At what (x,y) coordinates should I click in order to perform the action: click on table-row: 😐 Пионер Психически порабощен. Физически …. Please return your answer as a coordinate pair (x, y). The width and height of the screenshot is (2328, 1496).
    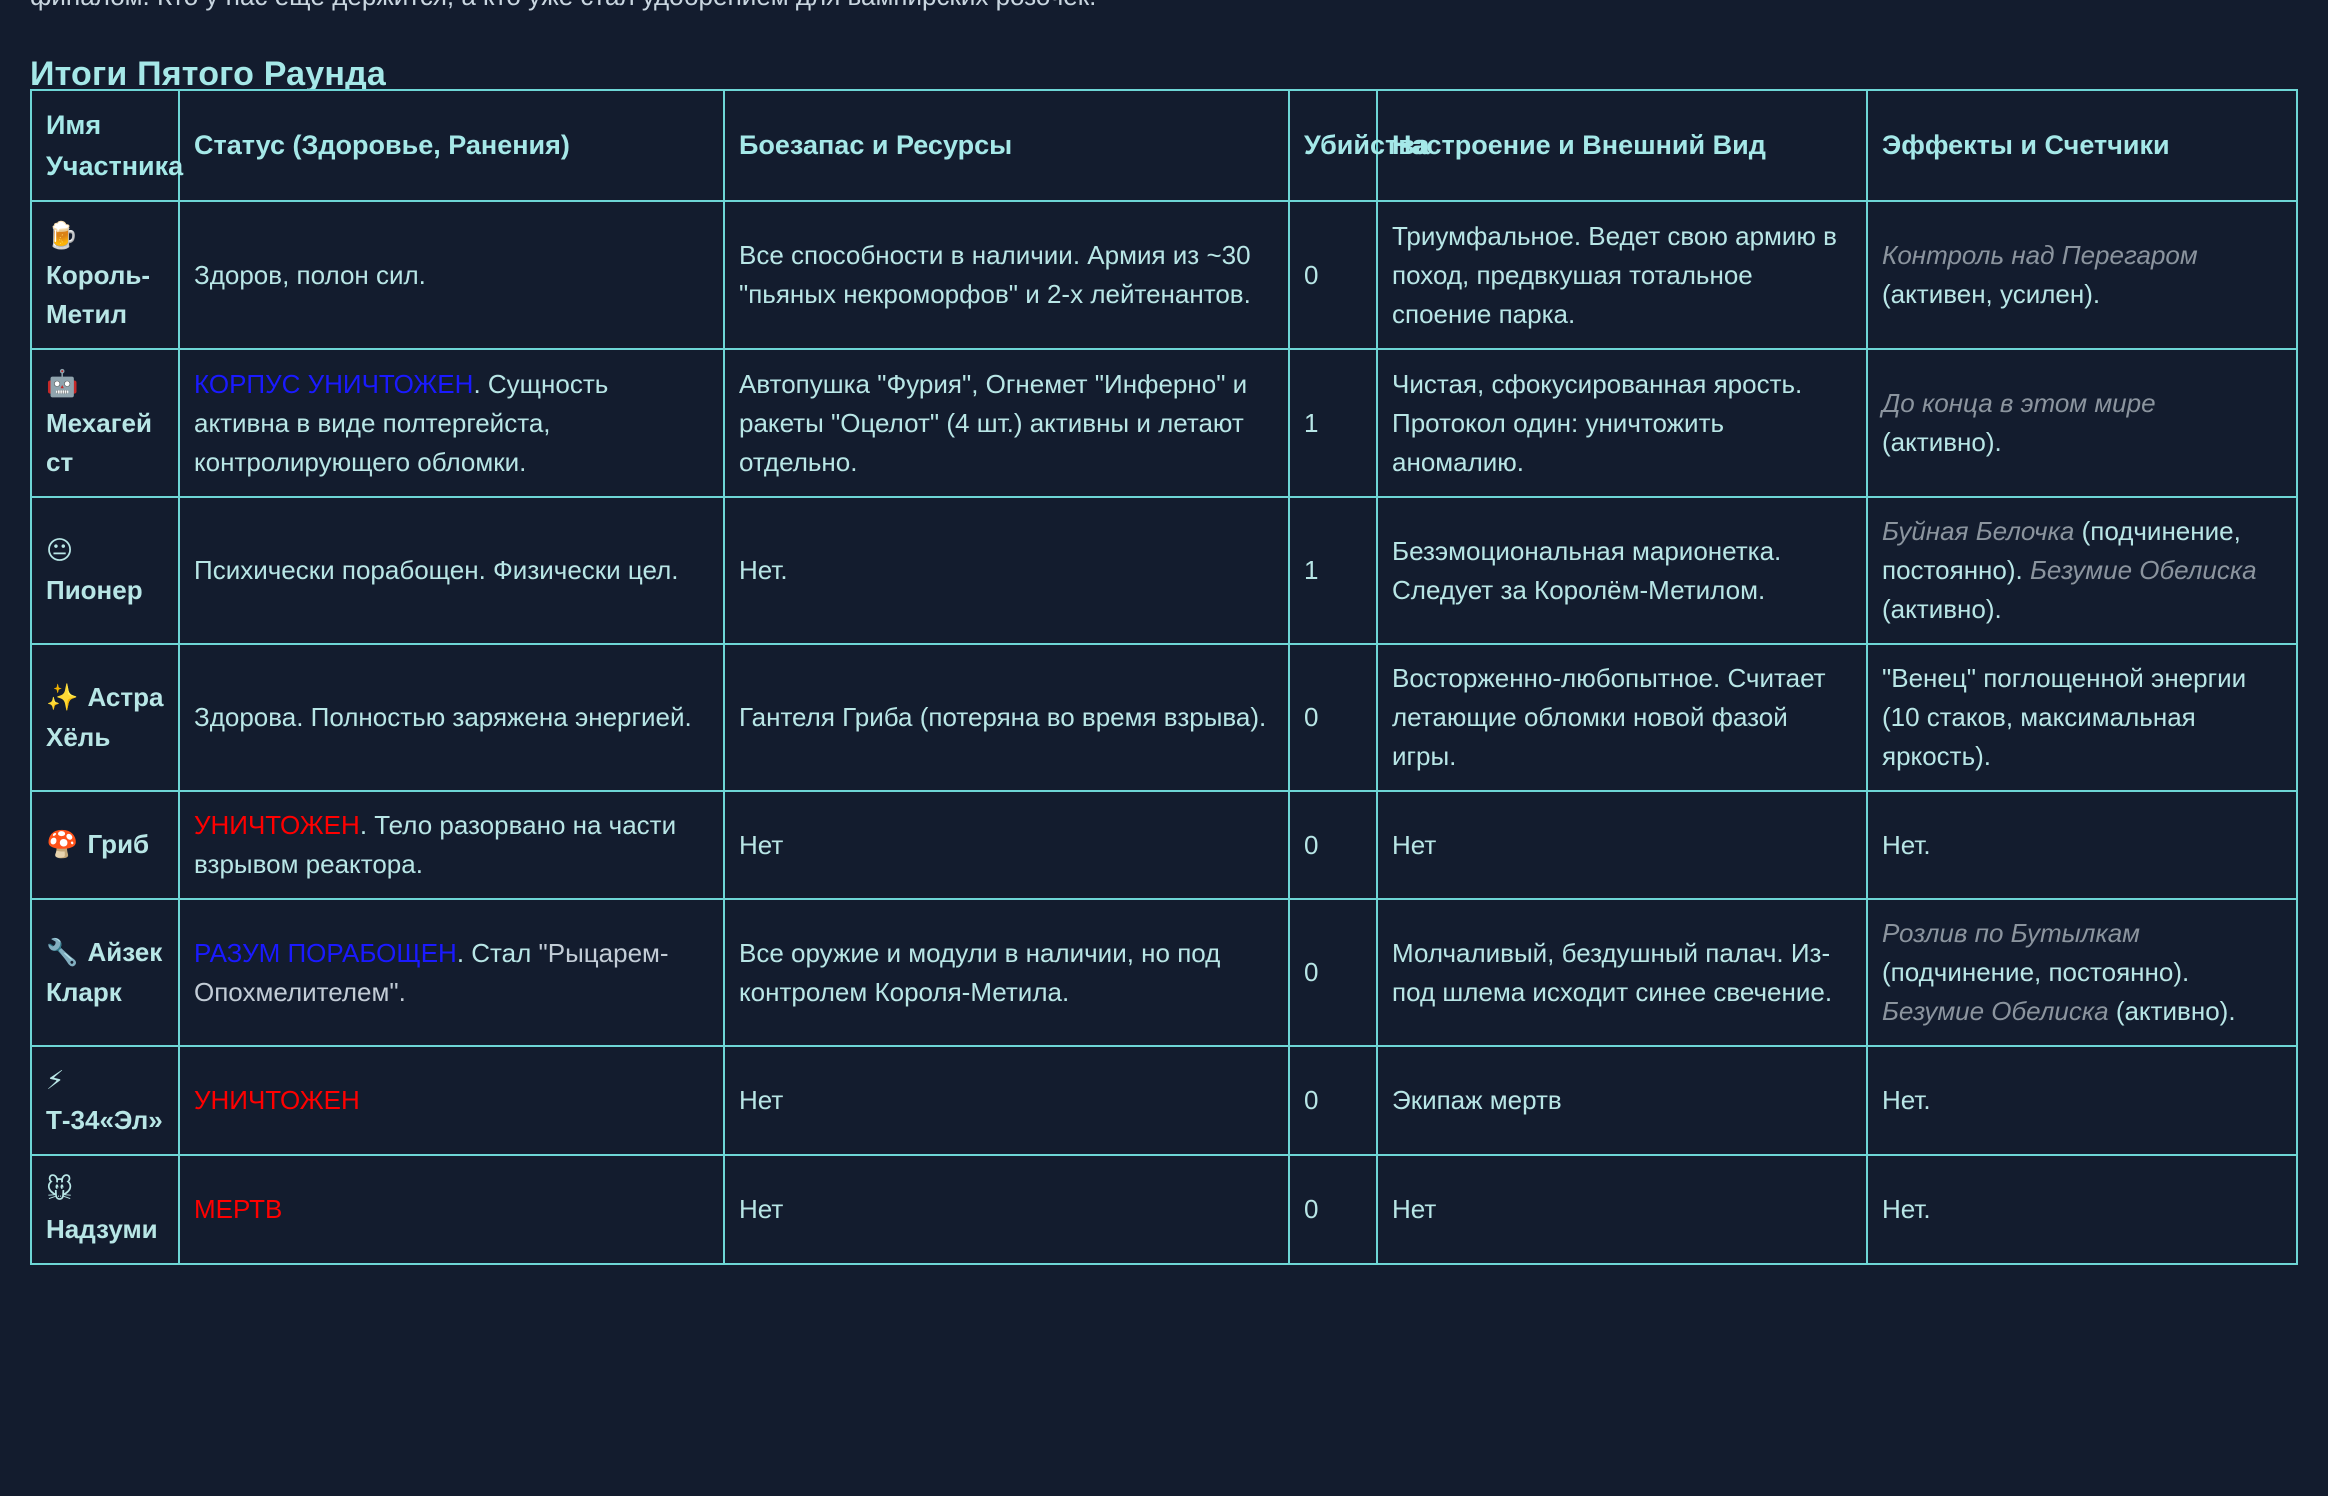
    Looking at the image, I should click on (1164, 570).